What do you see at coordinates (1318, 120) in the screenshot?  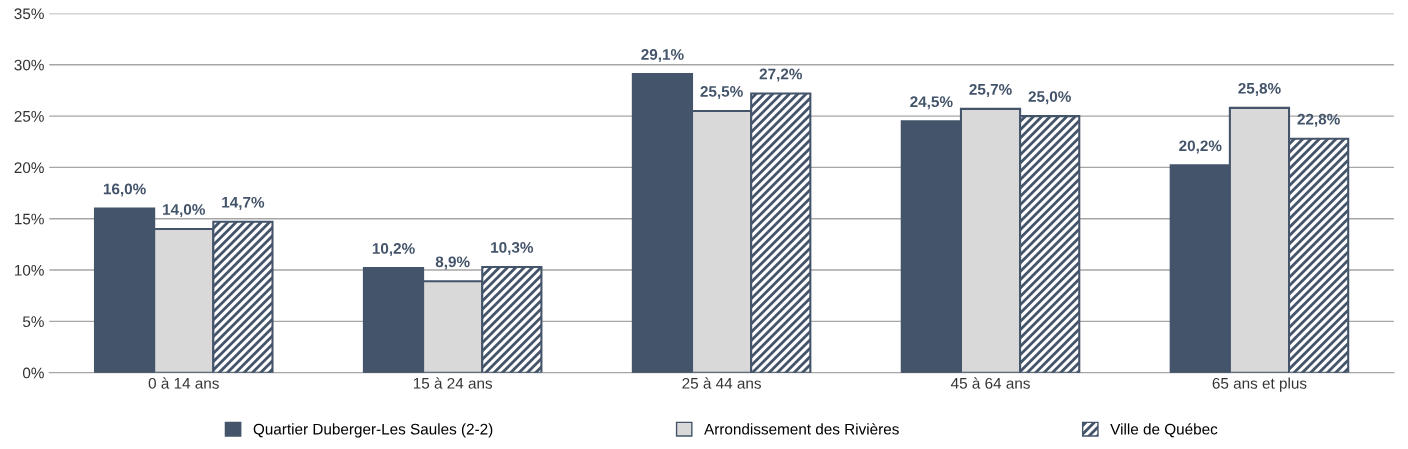 I see `data-label: 22,8%` at bounding box center [1318, 120].